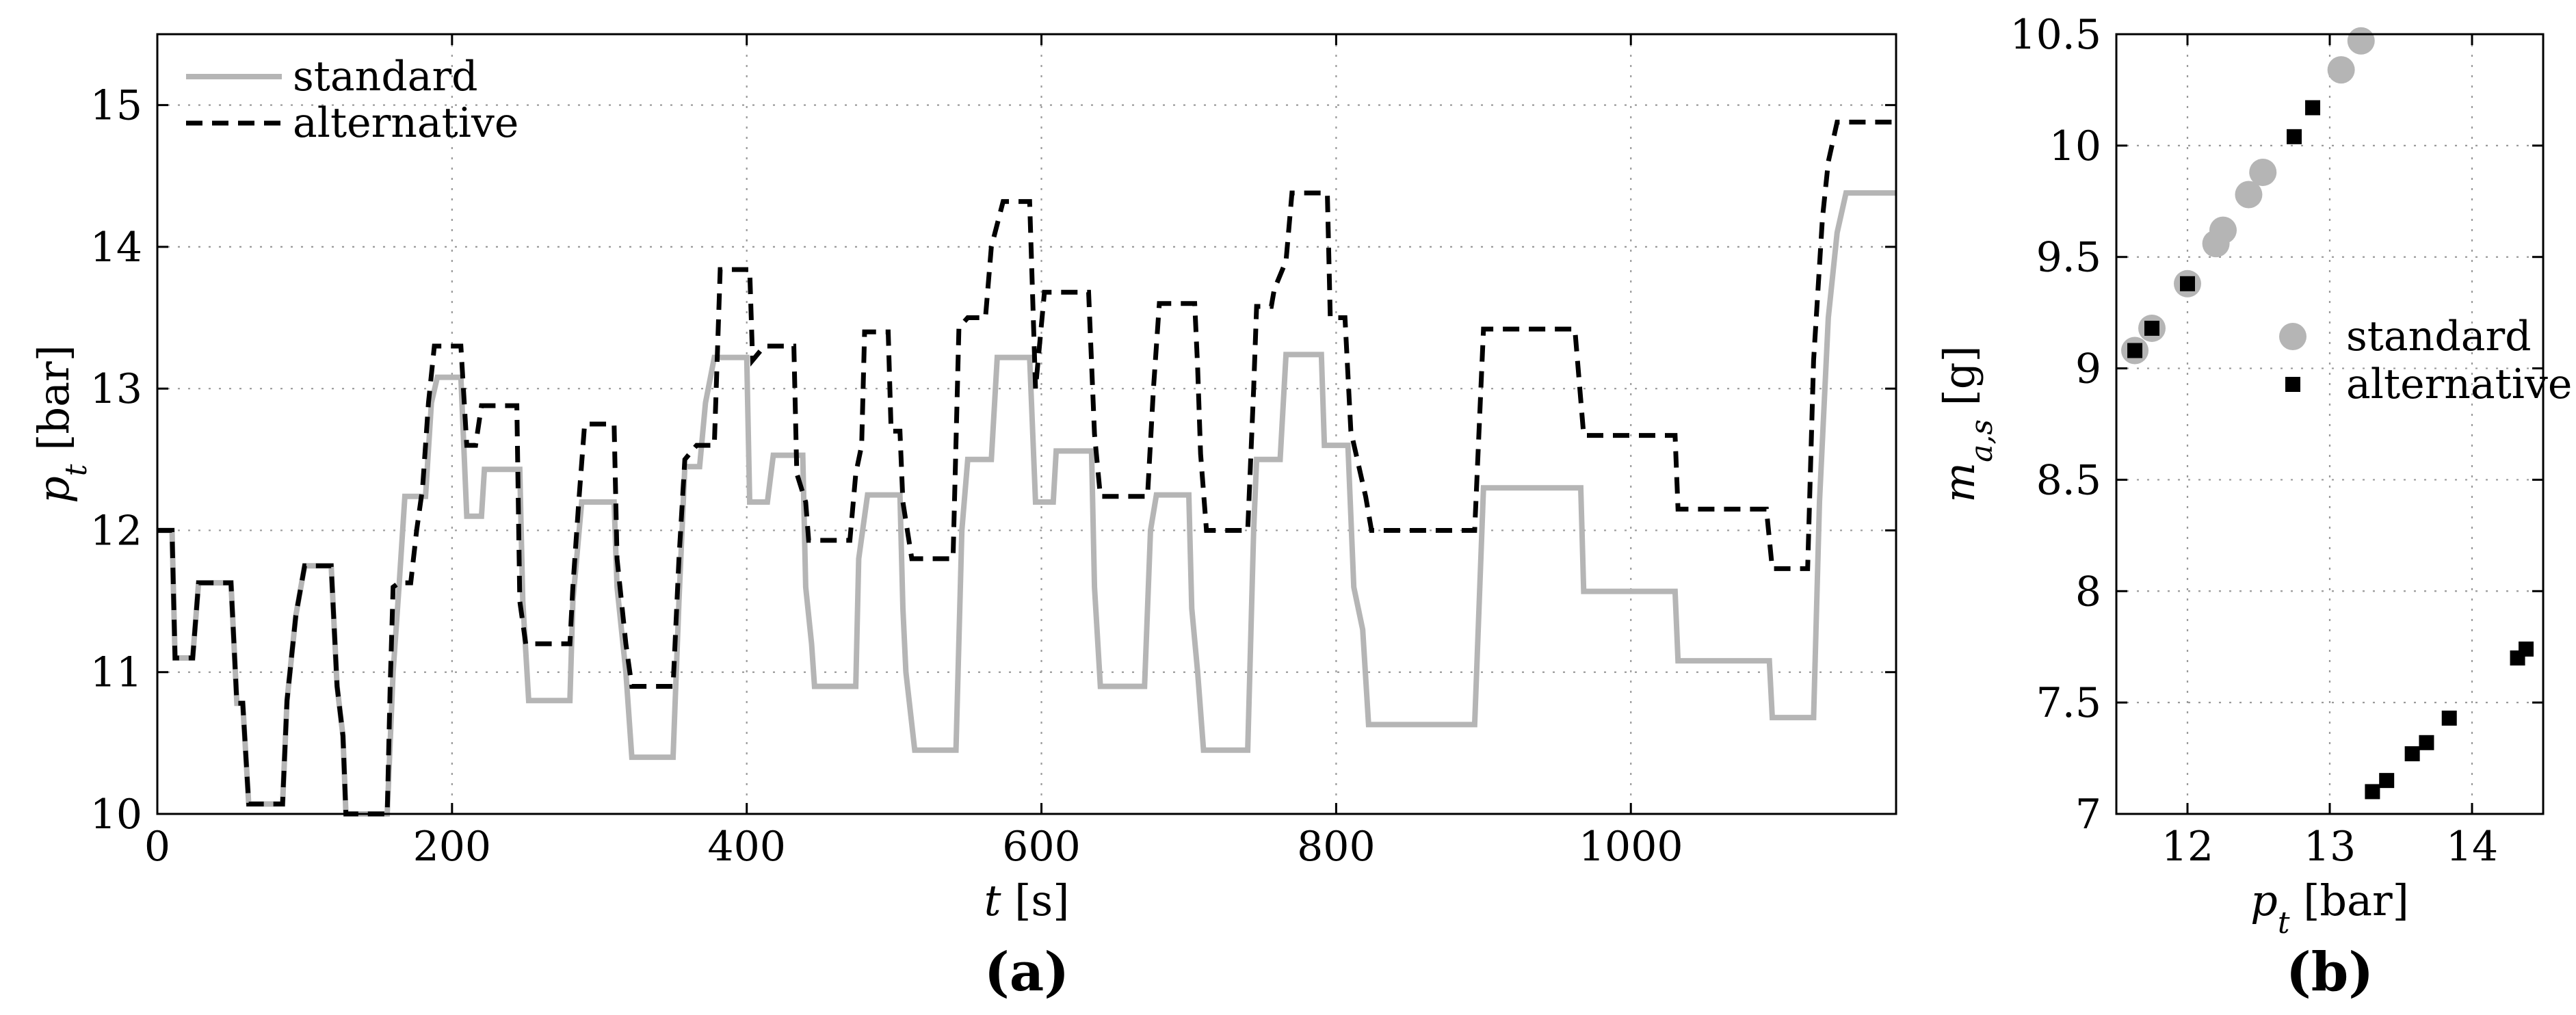 Image resolution: width=2576 pixels, height=1015 pixels. Describe the element at coordinates (2088, 369) in the screenshot. I see `y-tick-label: 9` at that location.